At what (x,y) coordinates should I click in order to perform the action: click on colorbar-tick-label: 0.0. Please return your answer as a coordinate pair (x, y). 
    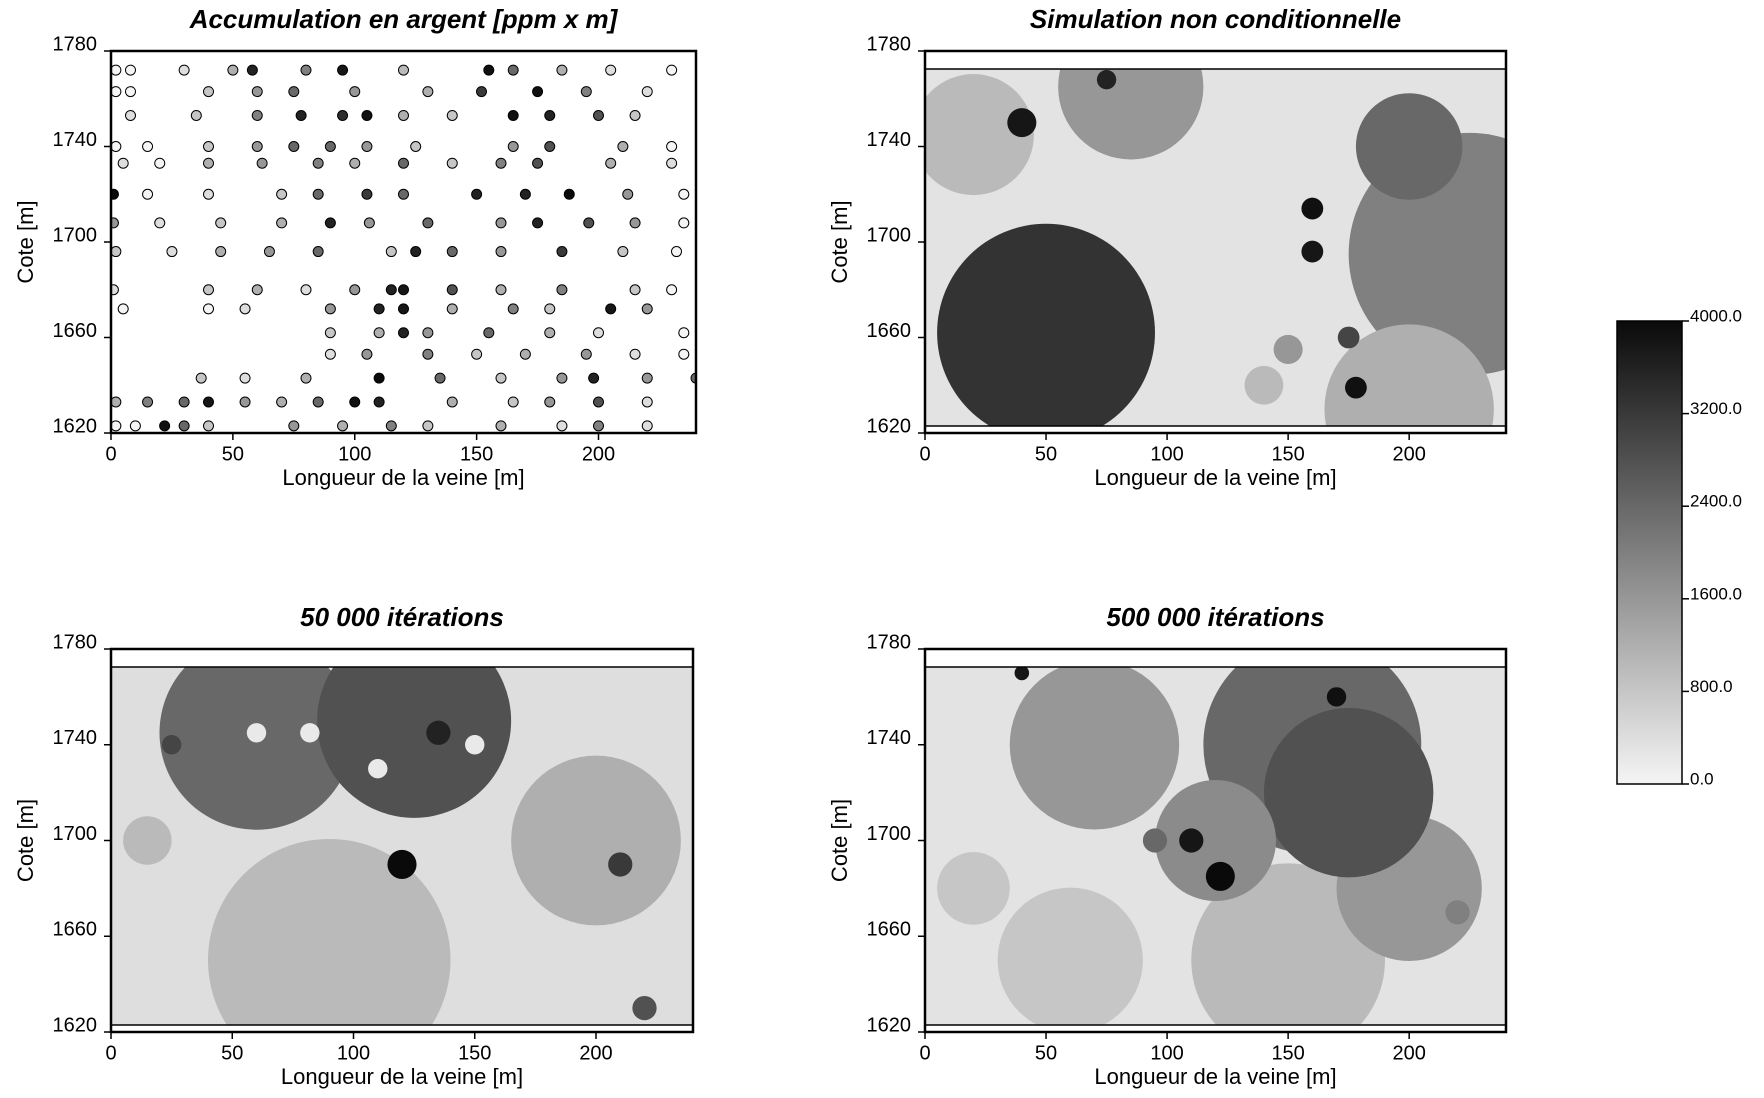
    Looking at the image, I should click on (1702, 778).